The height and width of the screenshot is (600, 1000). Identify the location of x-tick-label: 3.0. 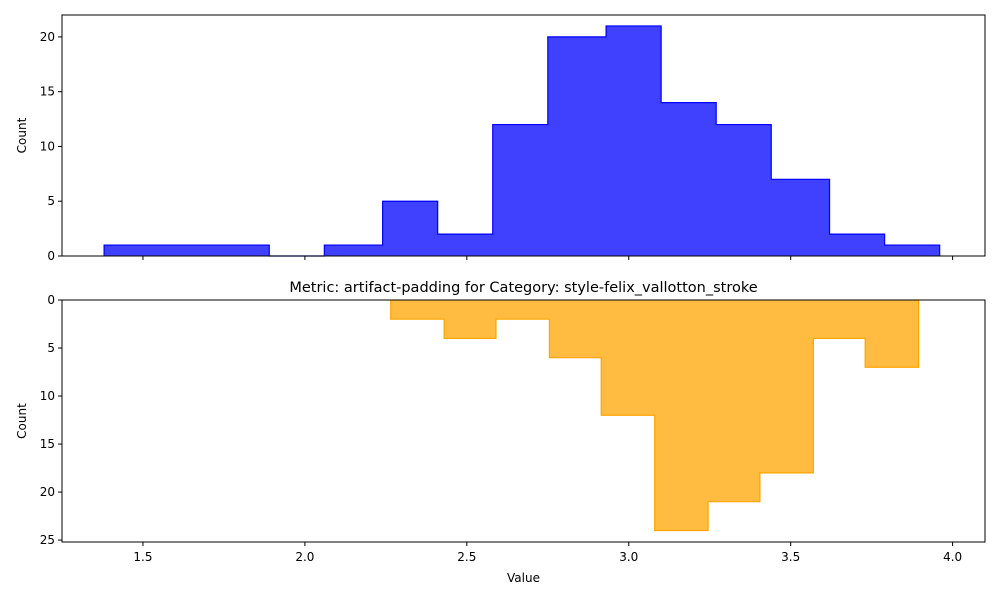
(628, 557).